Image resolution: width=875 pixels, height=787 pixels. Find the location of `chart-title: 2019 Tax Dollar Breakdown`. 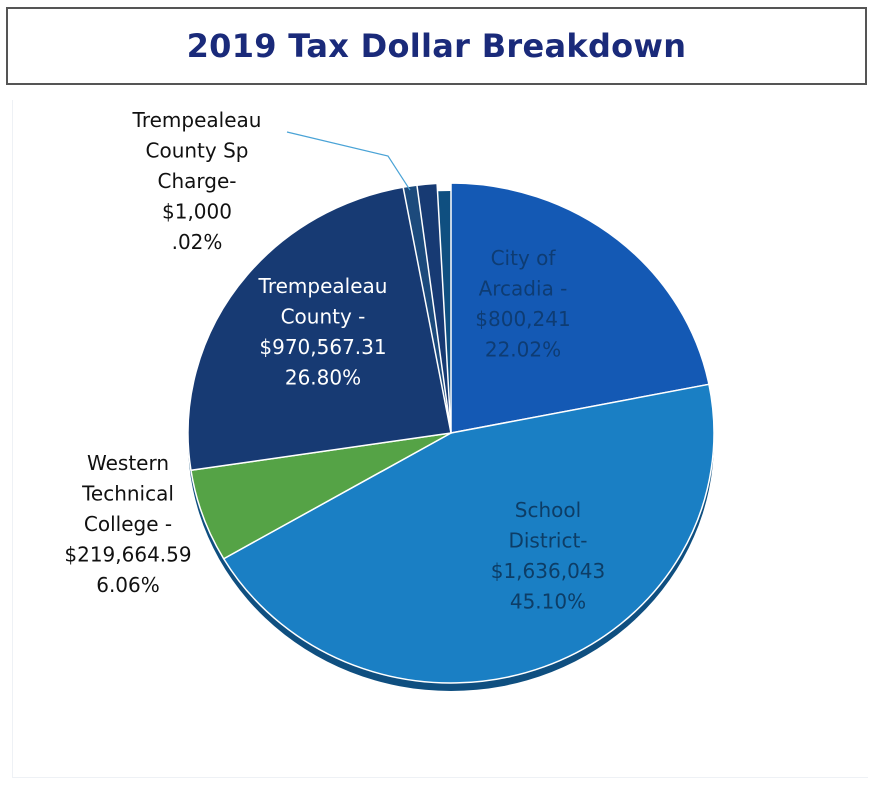

chart-title: 2019 Tax Dollar Breakdown is located at coordinates (436, 46).